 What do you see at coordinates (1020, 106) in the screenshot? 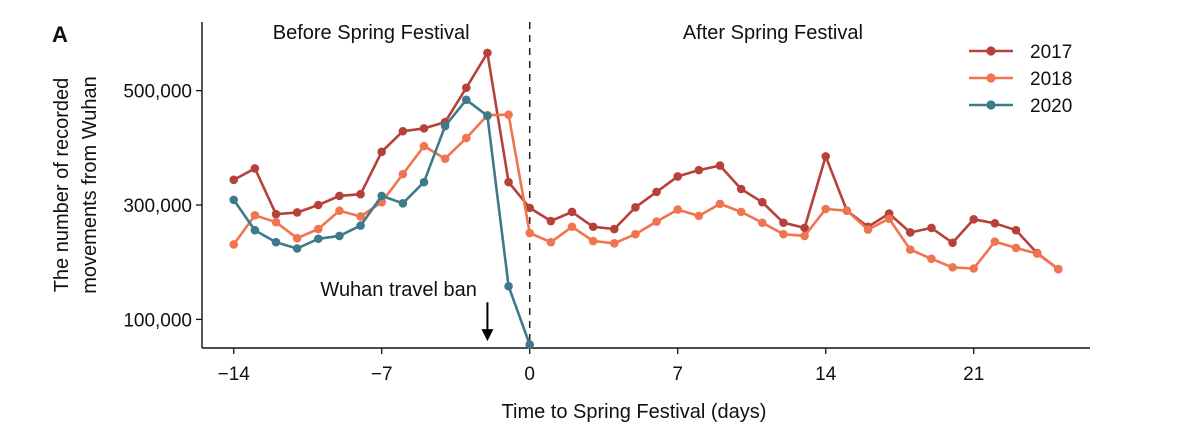
I see `legend-item-2020: 2020` at bounding box center [1020, 106].